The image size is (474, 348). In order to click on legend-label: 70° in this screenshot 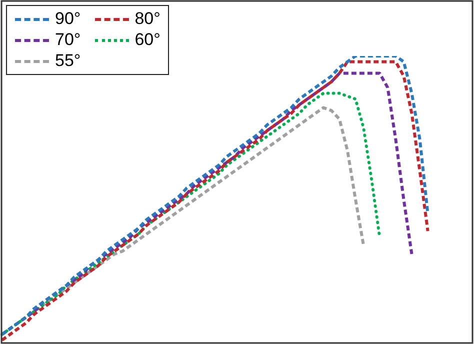, I will do `click(68, 40)`.